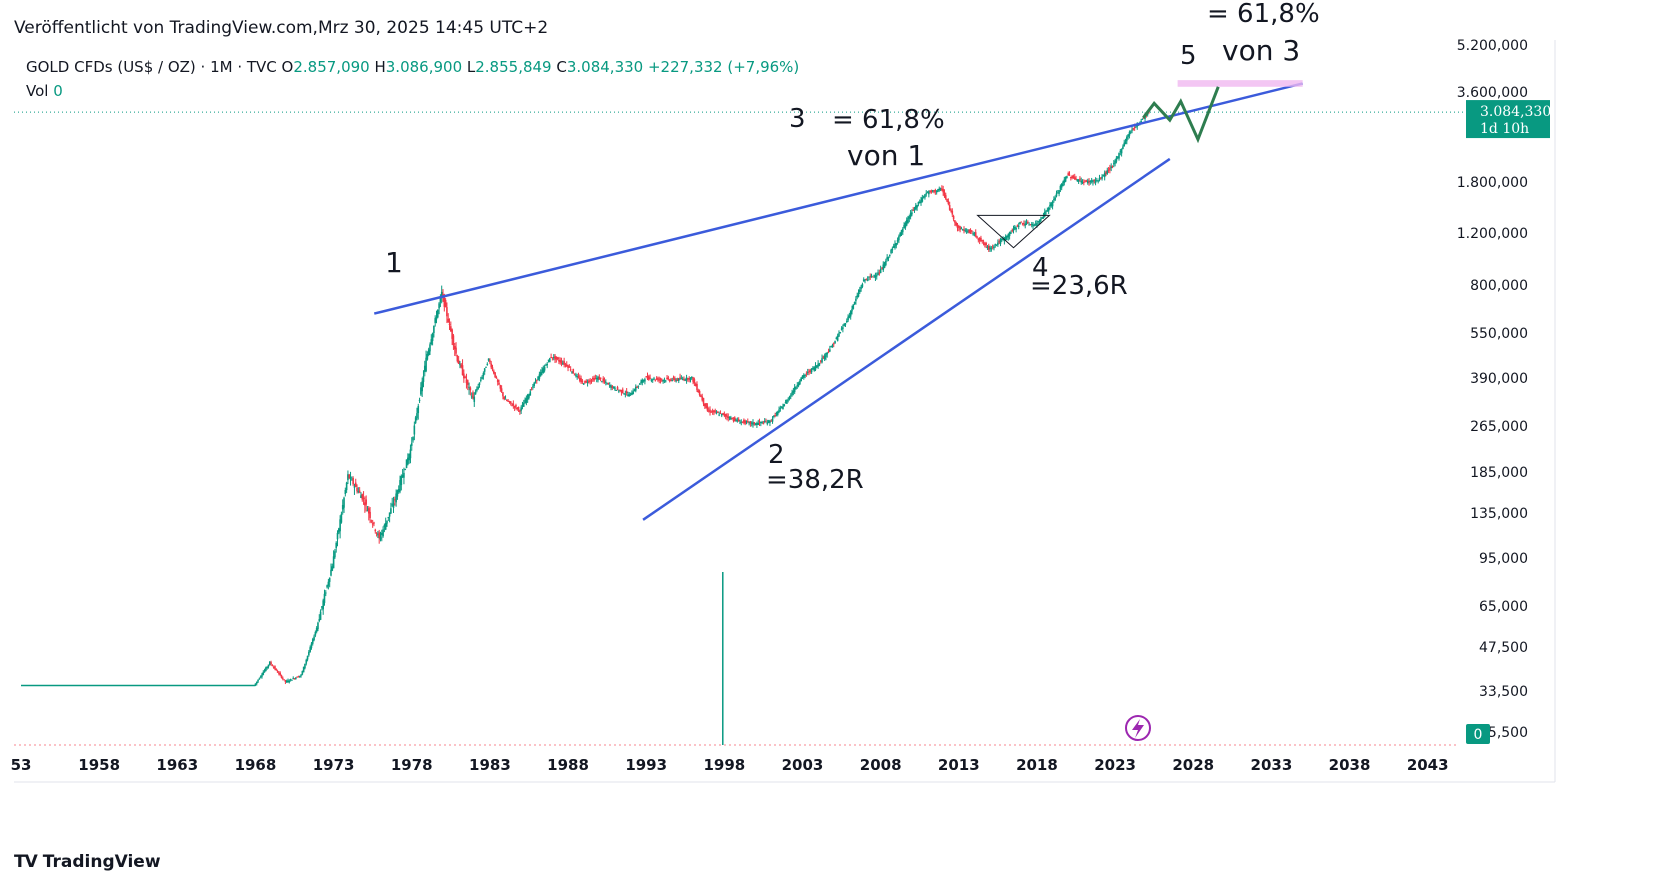 The image size is (1667, 882). What do you see at coordinates (37, 91) in the screenshot?
I see `volume-label: Vol` at bounding box center [37, 91].